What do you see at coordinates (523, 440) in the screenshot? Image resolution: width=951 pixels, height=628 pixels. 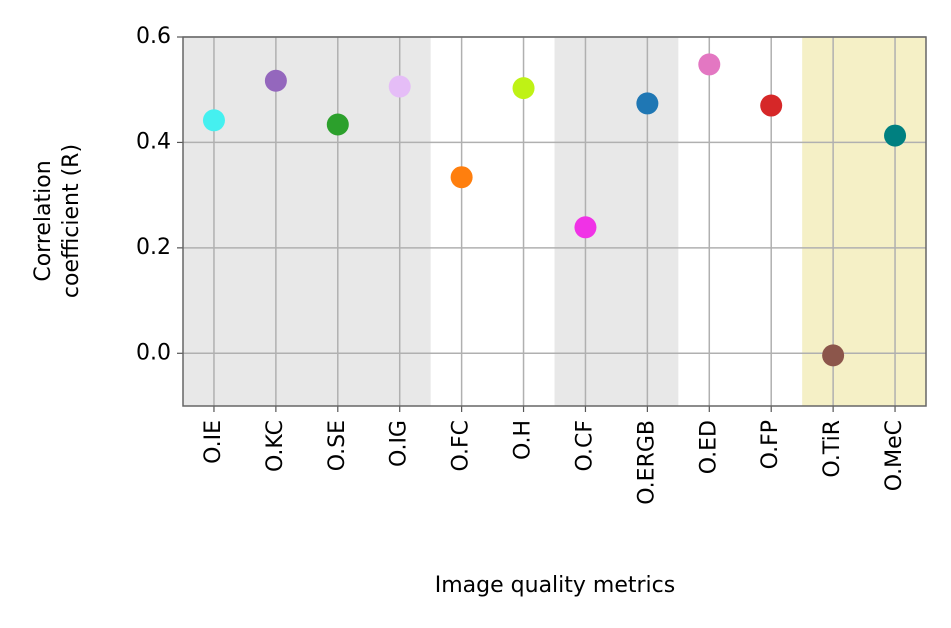 I see `x-tick-label: O.H` at bounding box center [523, 440].